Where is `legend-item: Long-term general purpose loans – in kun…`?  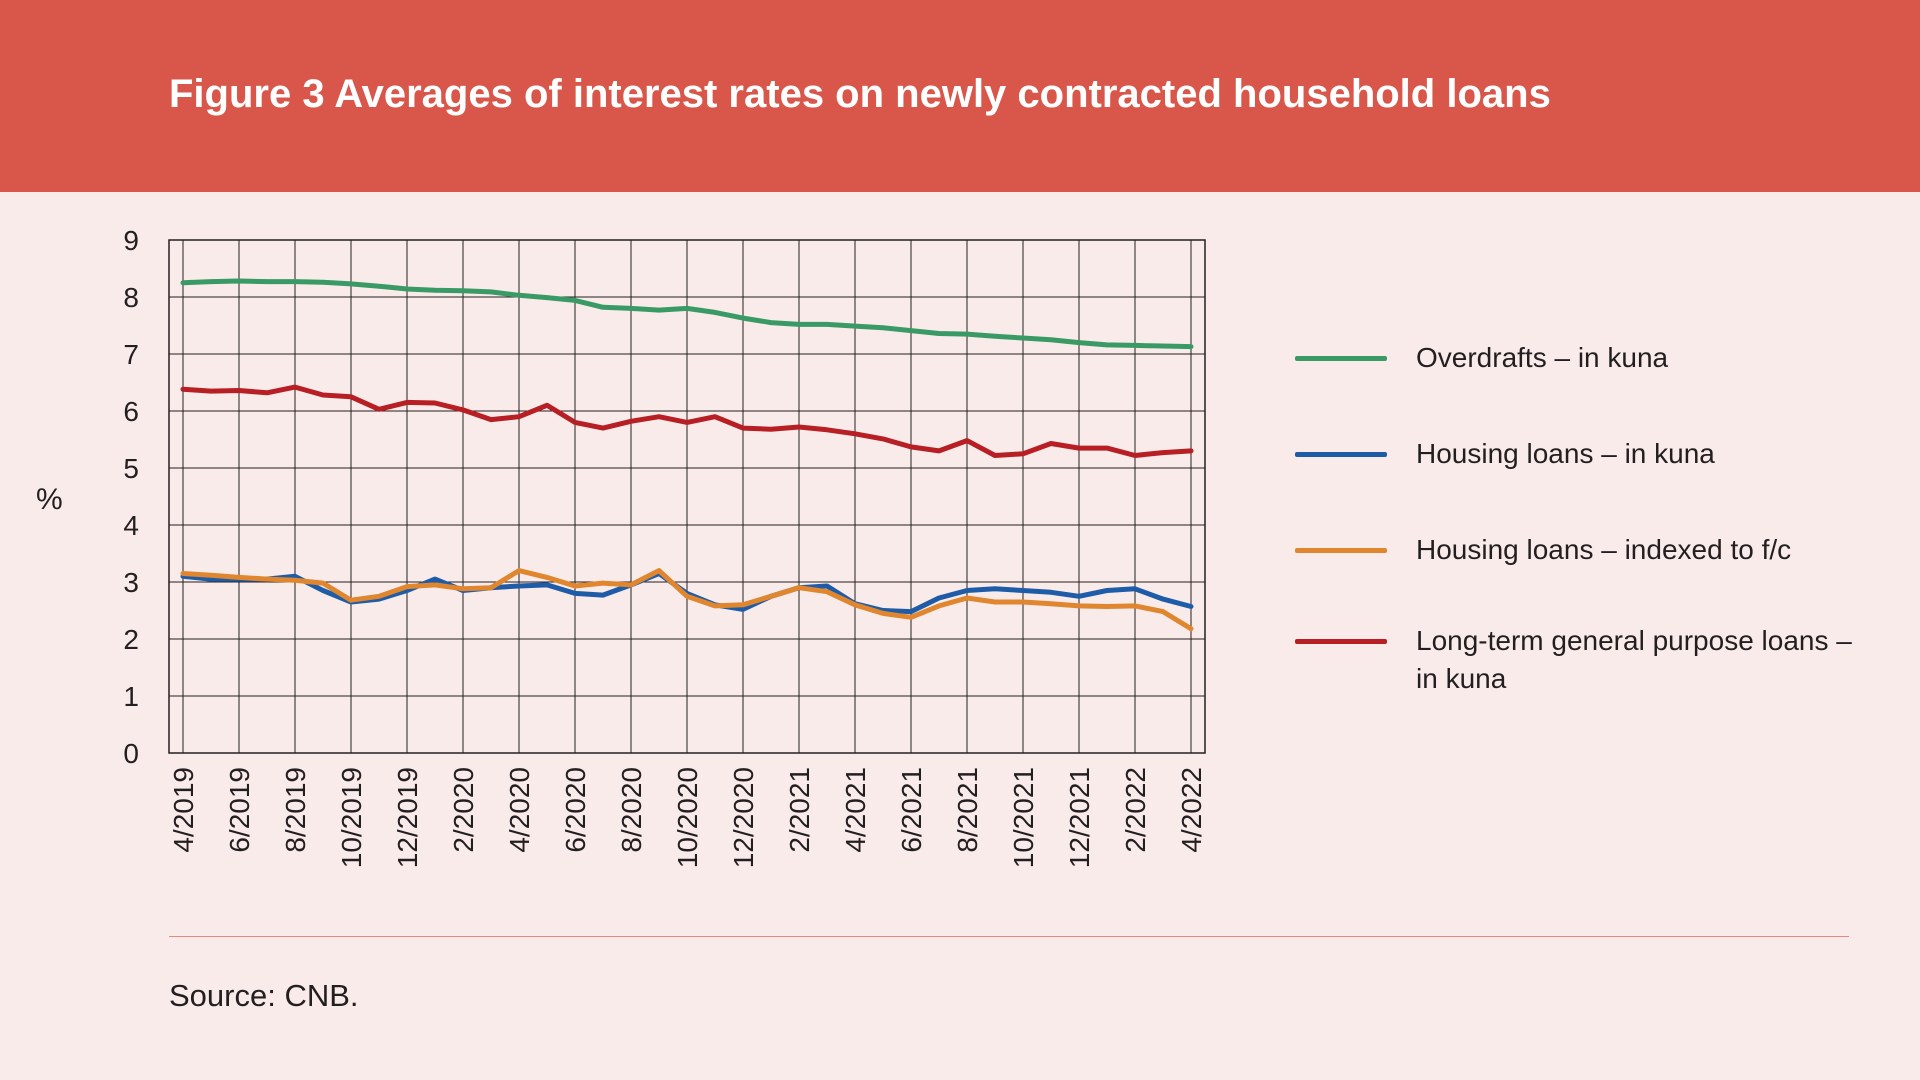 legend-item: Long-term general purpose loans – in kun… is located at coordinates (1585, 660).